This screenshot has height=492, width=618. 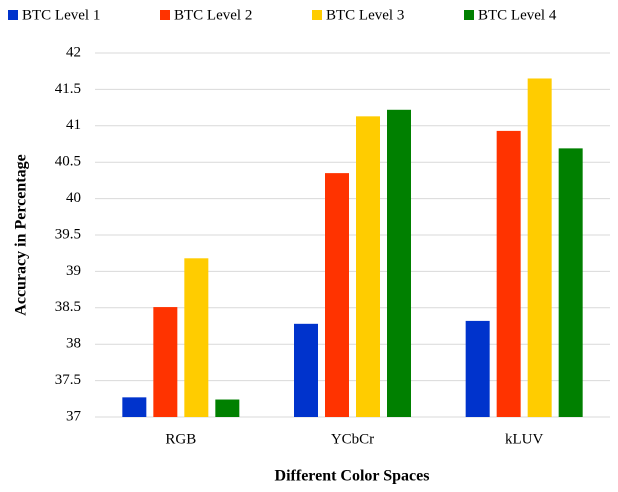 I want to click on x-axis-label: Different Color Spaces, so click(x=352, y=476).